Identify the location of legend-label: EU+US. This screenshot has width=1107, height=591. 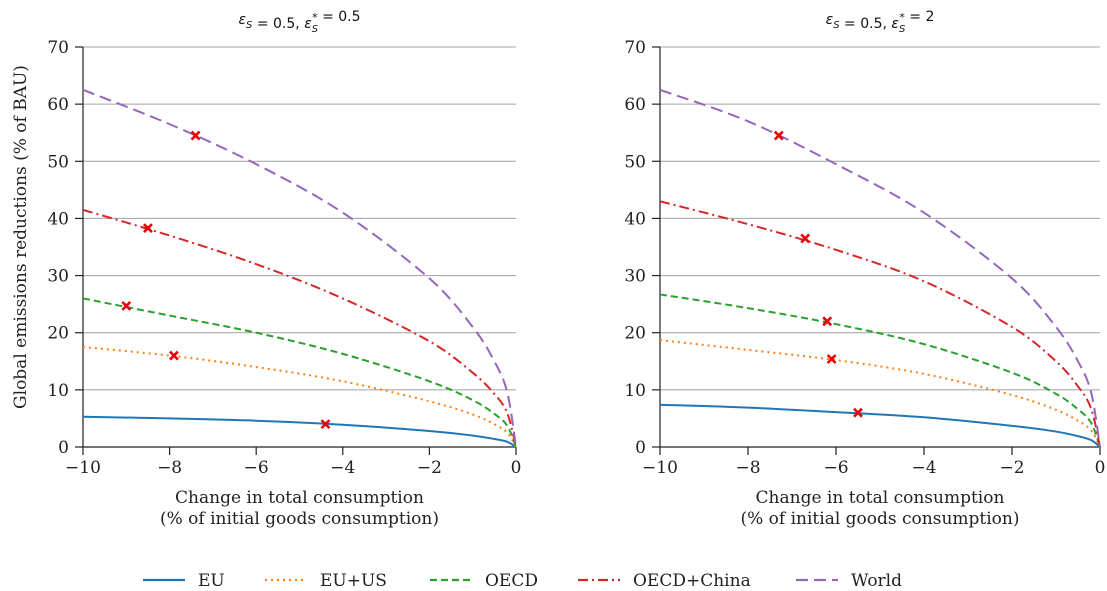
(353, 581).